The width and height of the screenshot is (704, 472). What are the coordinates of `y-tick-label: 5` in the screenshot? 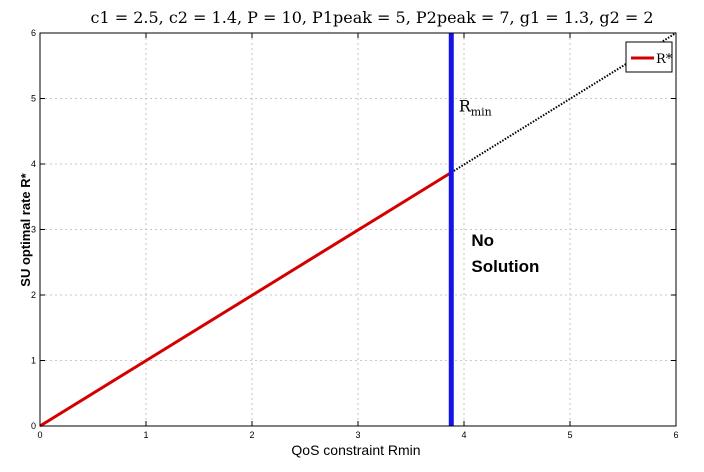 It's located at (33, 99).